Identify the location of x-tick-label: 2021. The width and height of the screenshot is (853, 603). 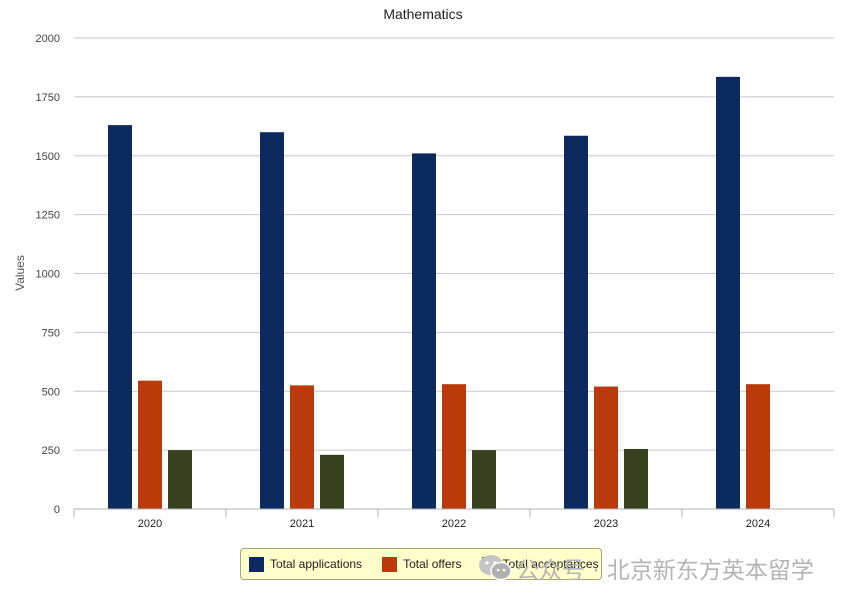
(302, 524).